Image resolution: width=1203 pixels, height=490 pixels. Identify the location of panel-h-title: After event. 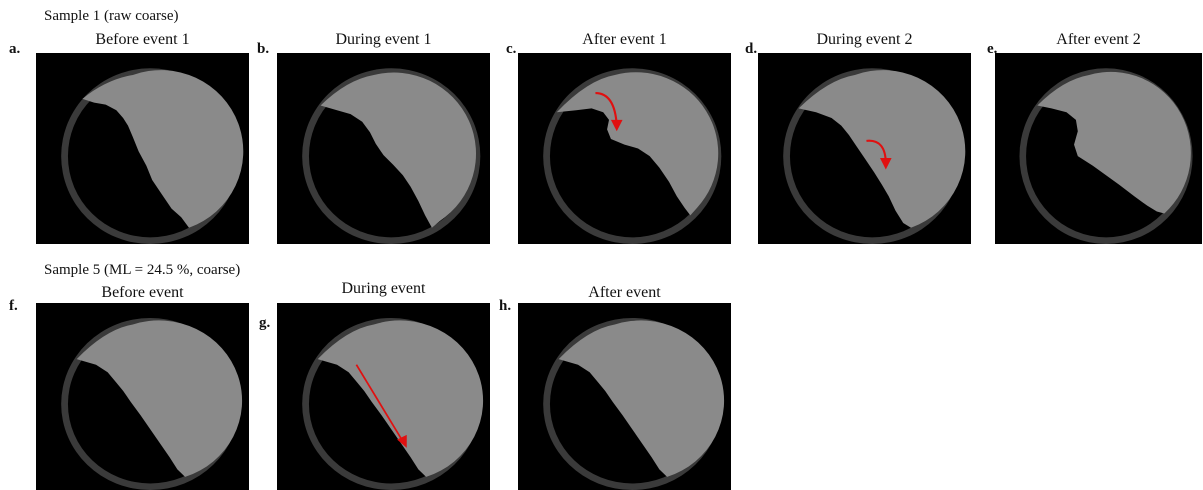
(624, 292).